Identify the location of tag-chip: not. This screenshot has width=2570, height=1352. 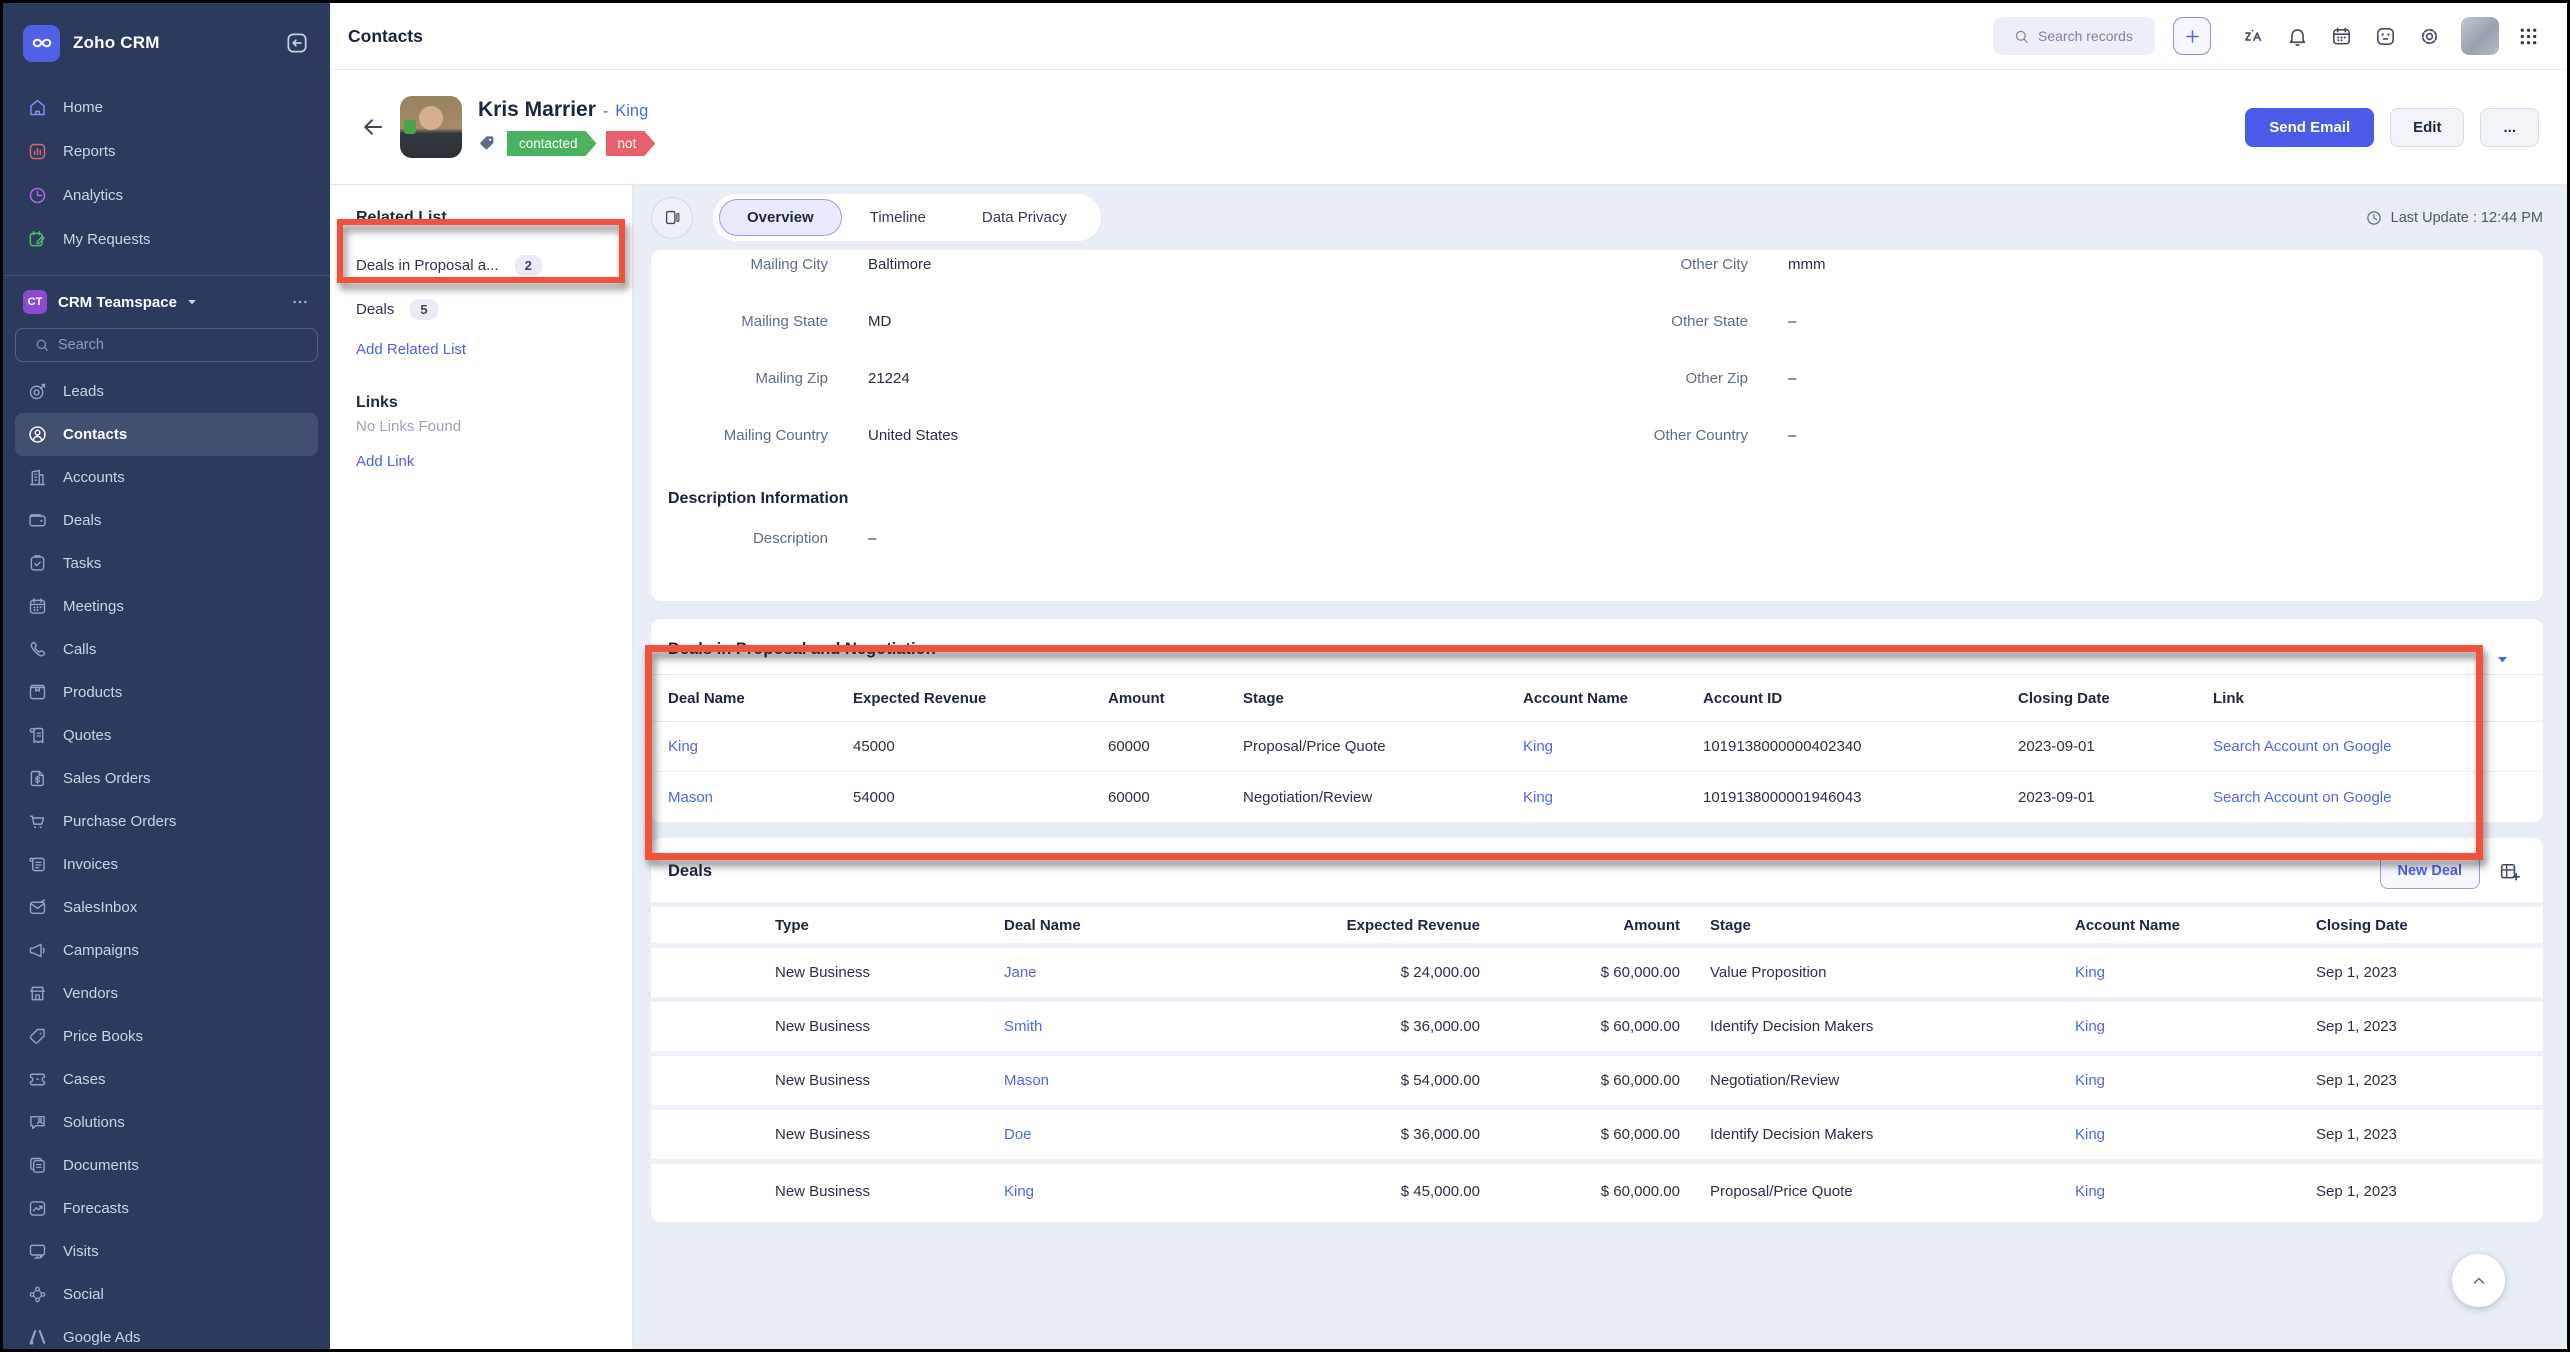
(631, 143).